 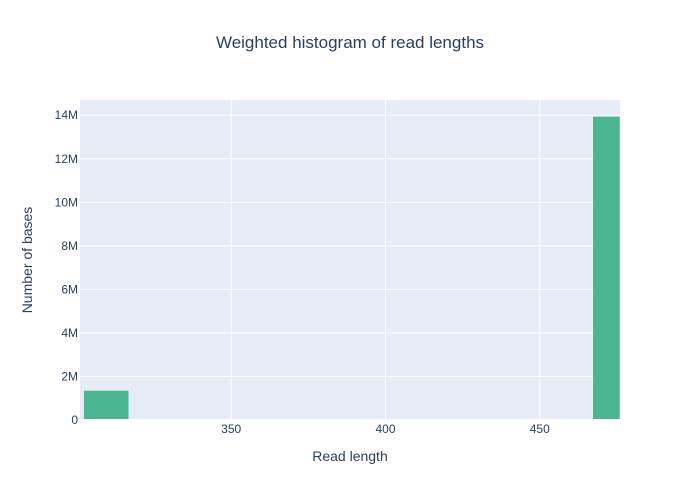 What do you see at coordinates (74, 420) in the screenshot?
I see `y-tick-label: 0` at bounding box center [74, 420].